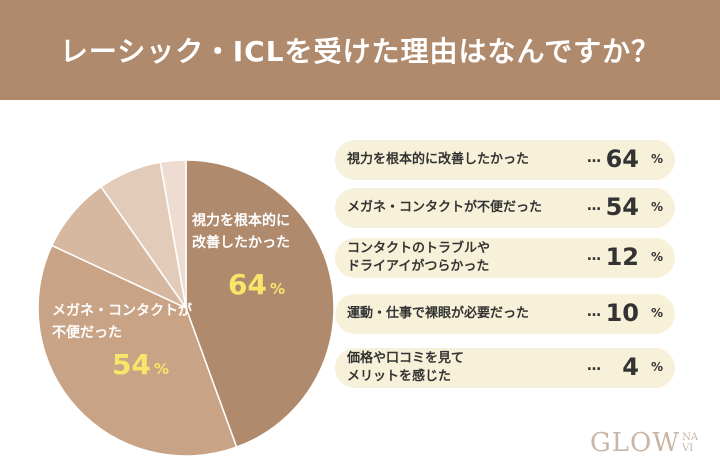 Image resolution: width=720 pixels, height=474 pixels. I want to click on logo-sub-bottom: VI, so click(688, 448).